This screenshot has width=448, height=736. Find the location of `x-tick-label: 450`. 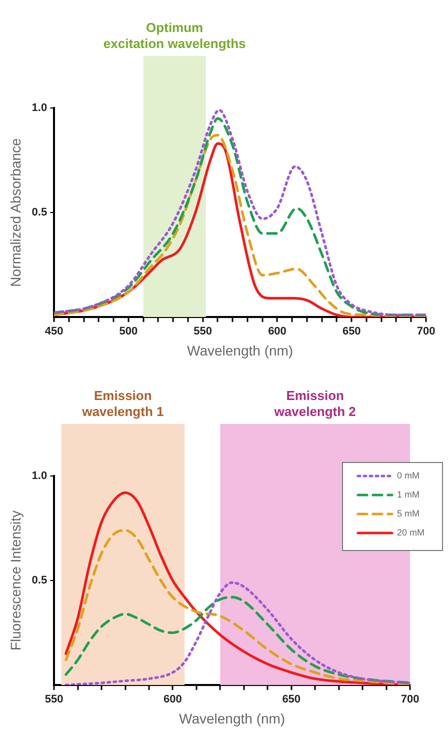

x-tick-label: 450 is located at coordinates (54, 332).